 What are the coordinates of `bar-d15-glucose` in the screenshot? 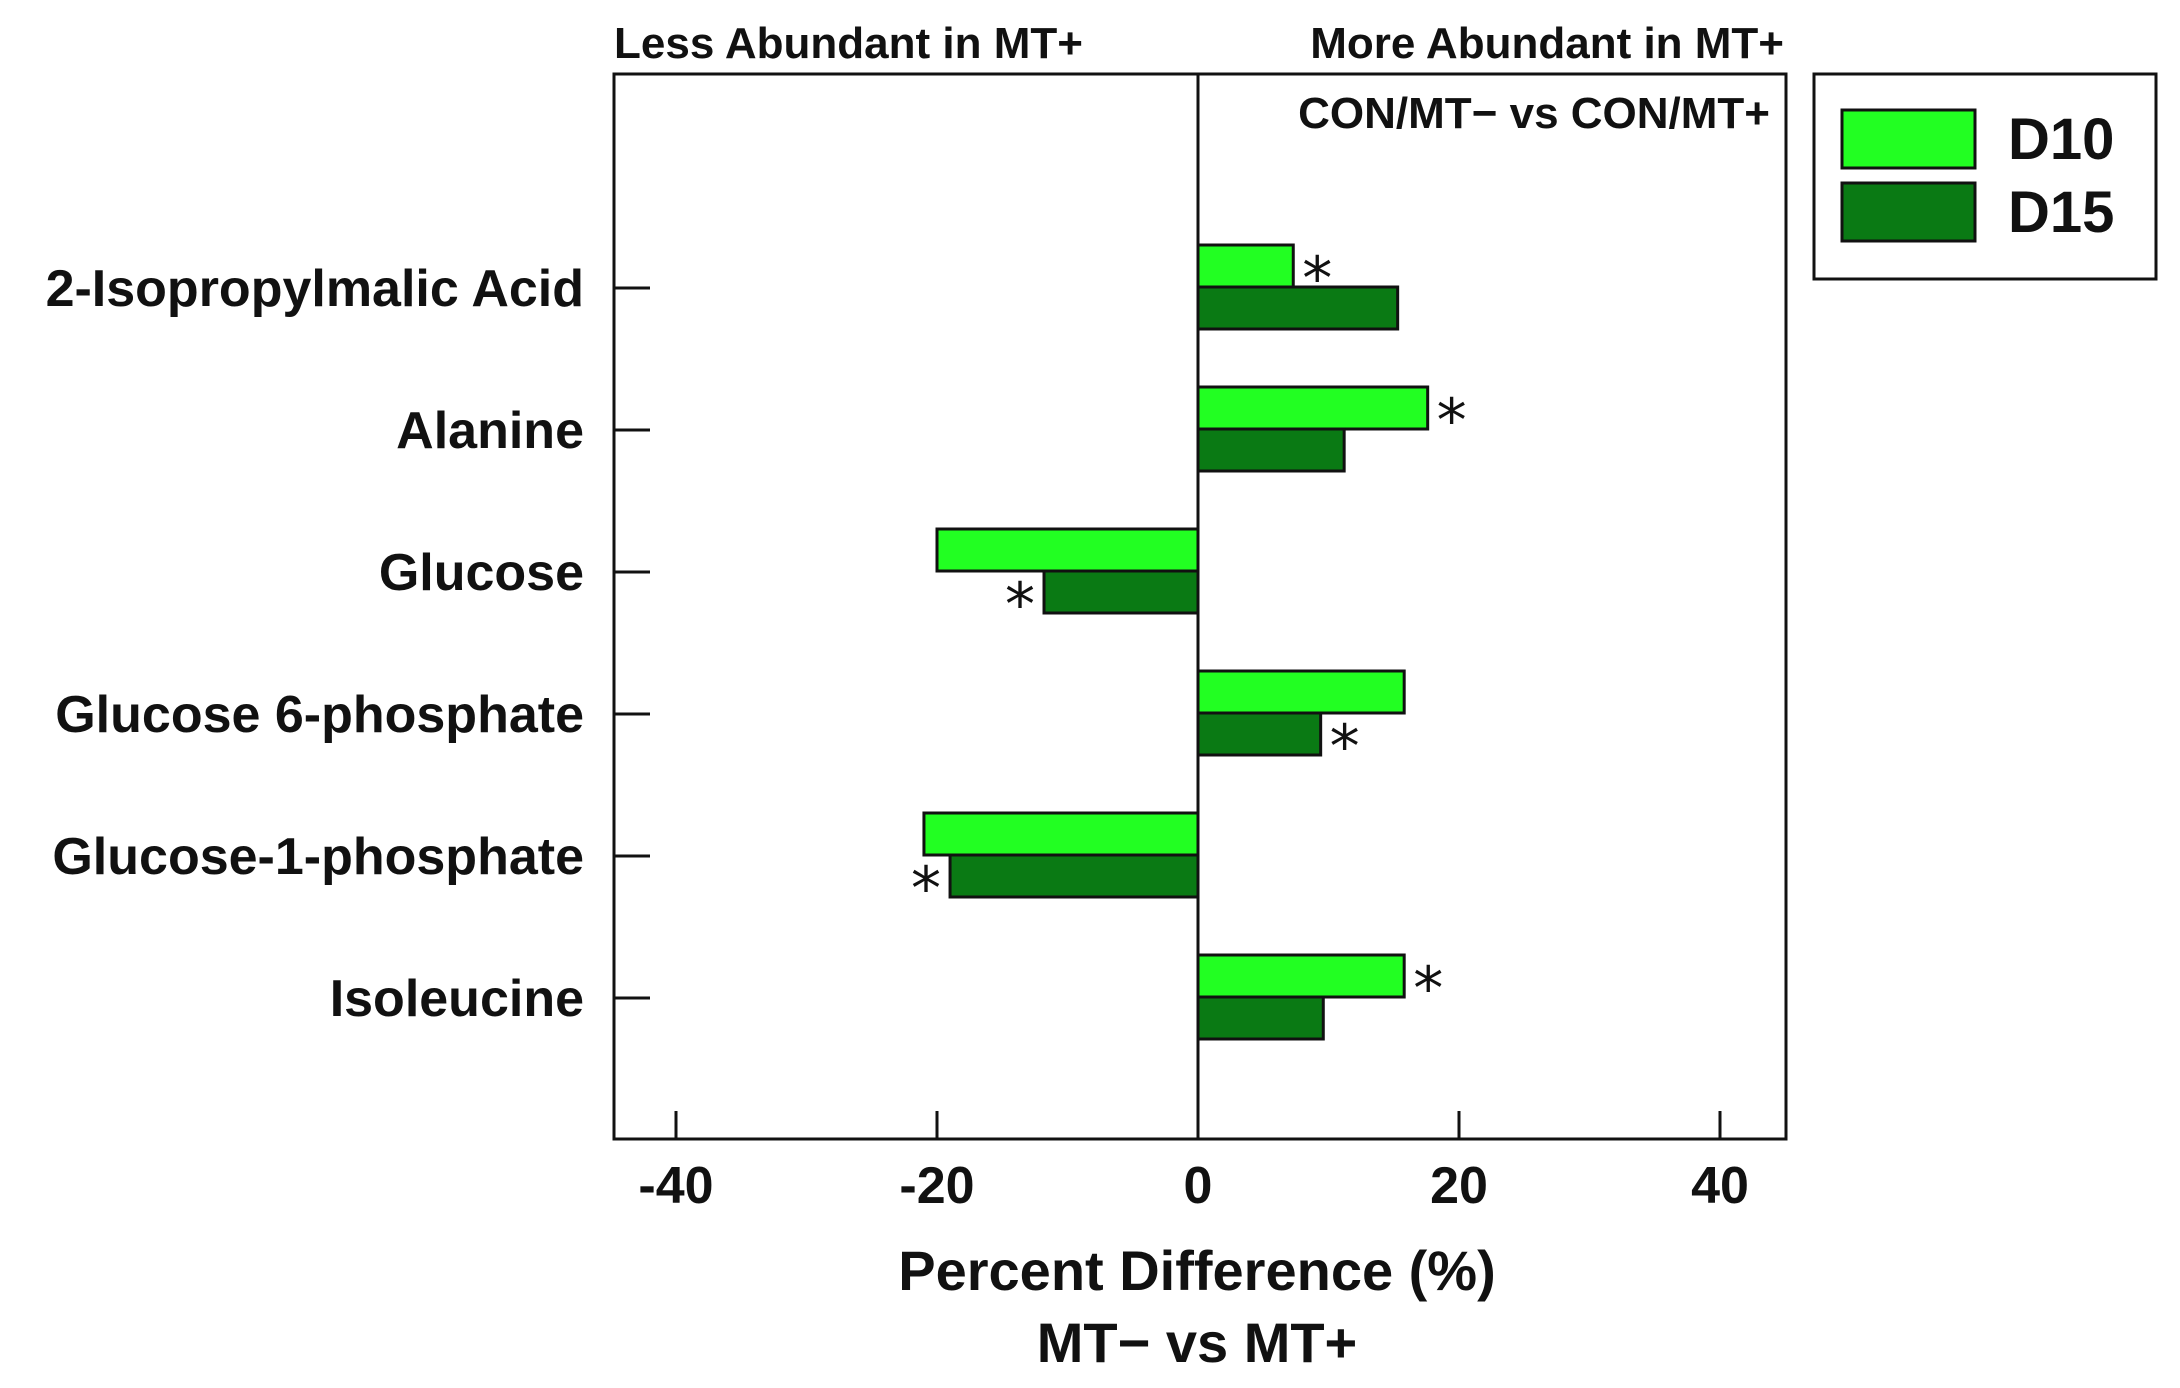 It's located at (1121, 592).